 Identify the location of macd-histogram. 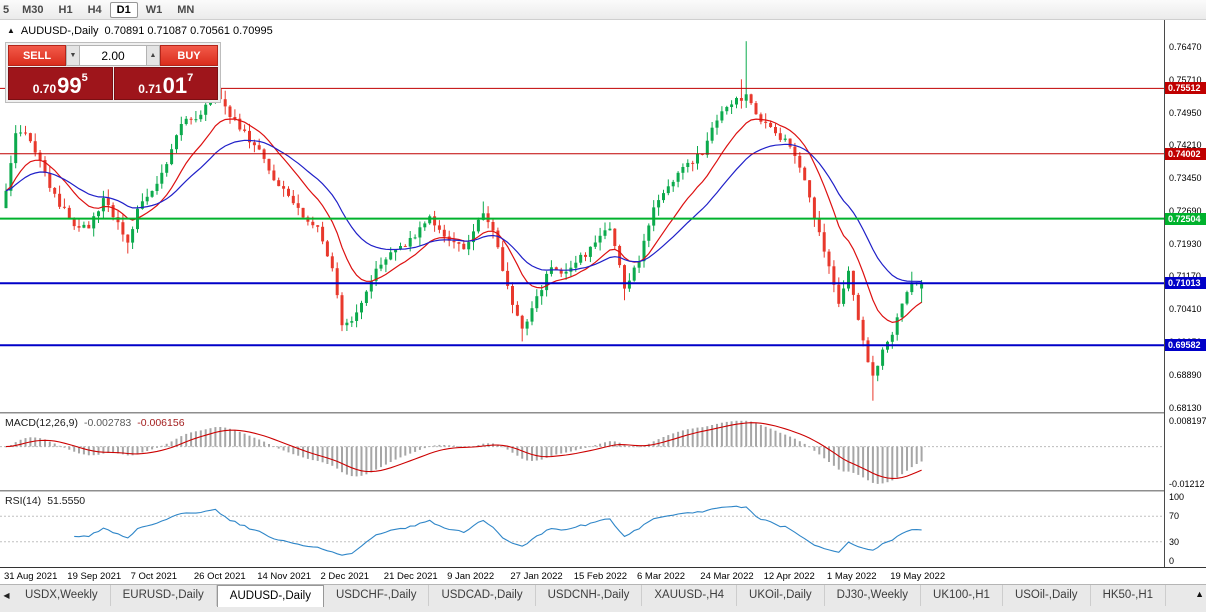
(464, 452).